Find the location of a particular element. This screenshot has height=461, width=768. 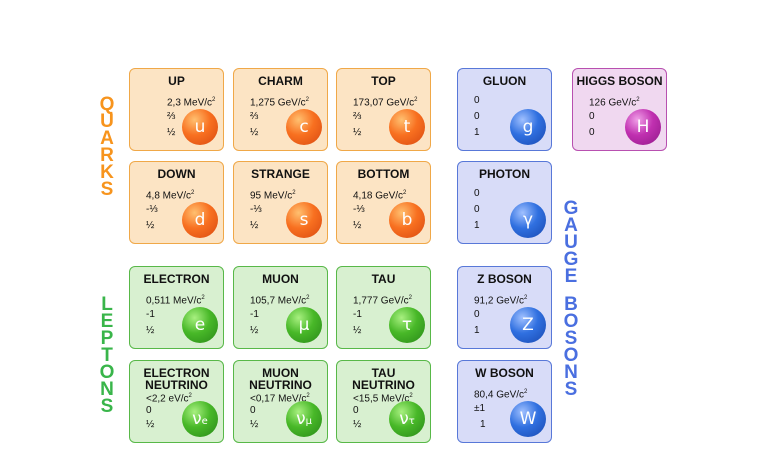

particle-mass: 95 MeV/c2 is located at coordinates (273, 196).